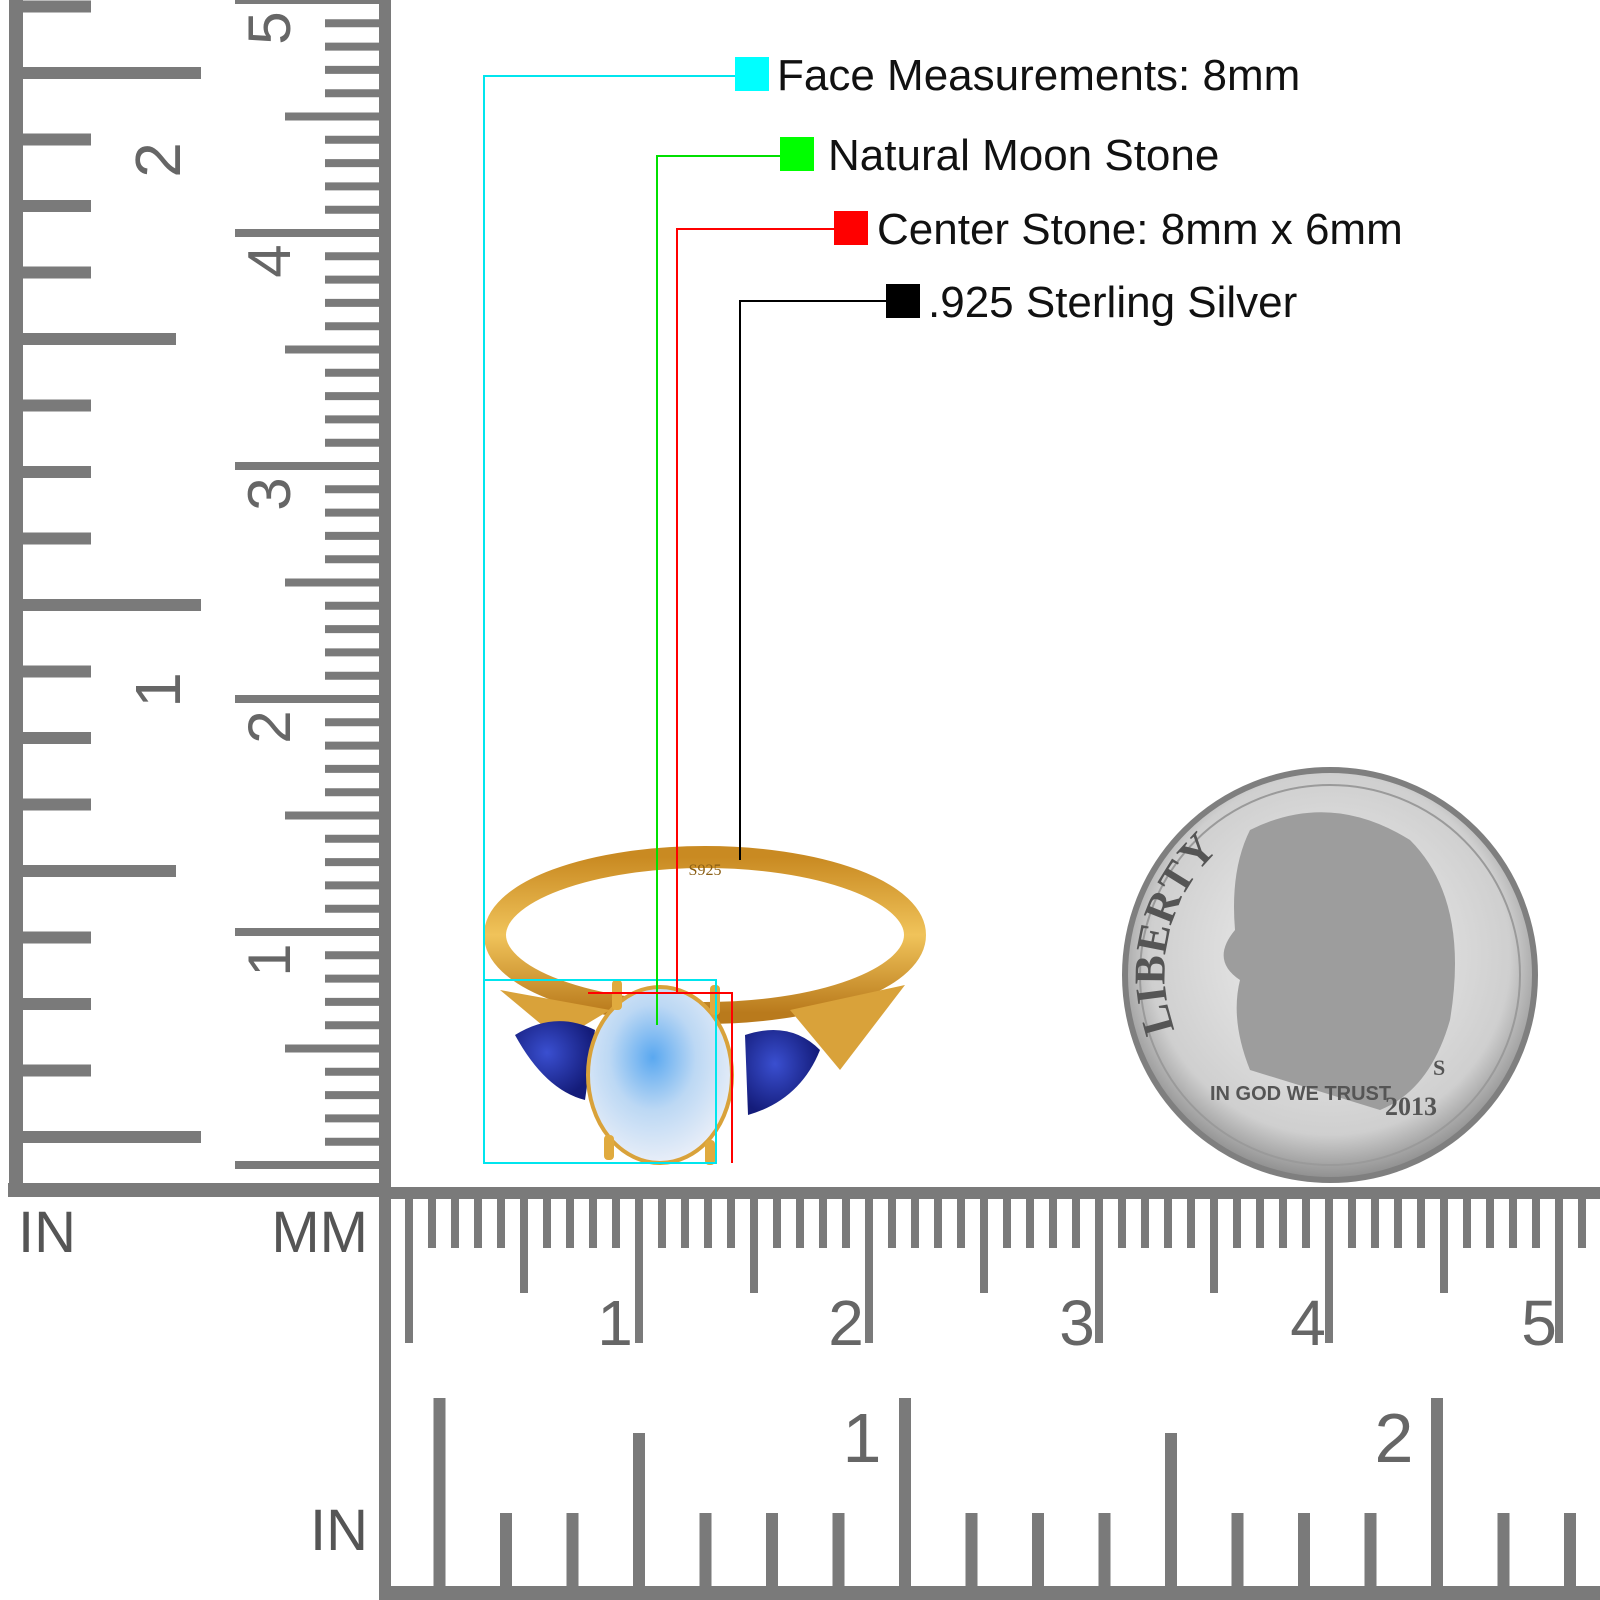 The width and height of the screenshot is (1600, 1600). Describe the element at coordinates (1439, 1067) in the screenshot. I see `coin-mint-mark: S` at that location.